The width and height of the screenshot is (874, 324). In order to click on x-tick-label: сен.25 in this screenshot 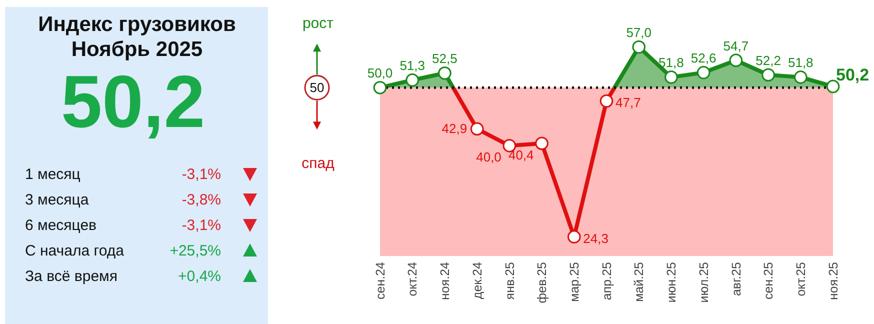, I will do `click(769, 281)`.